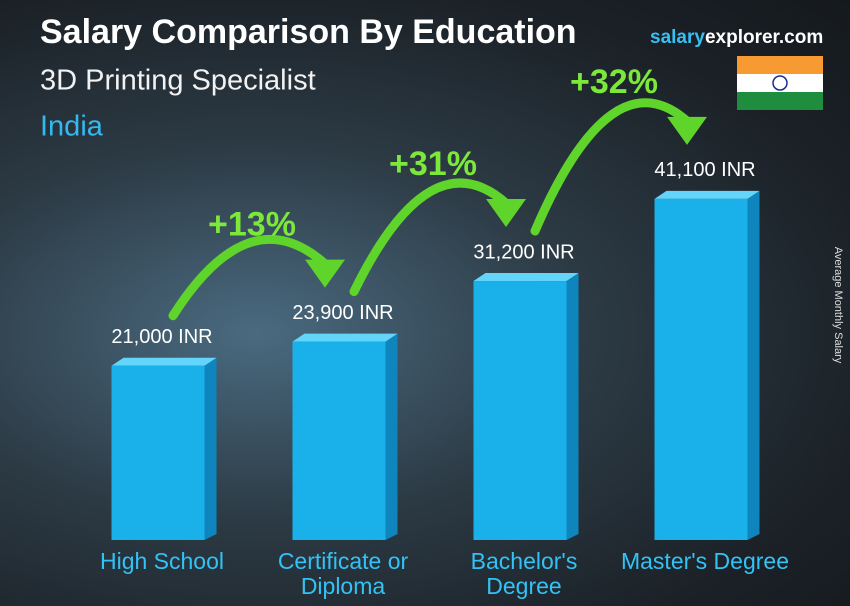  I want to click on increment-label: +31%, so click(433, 164).